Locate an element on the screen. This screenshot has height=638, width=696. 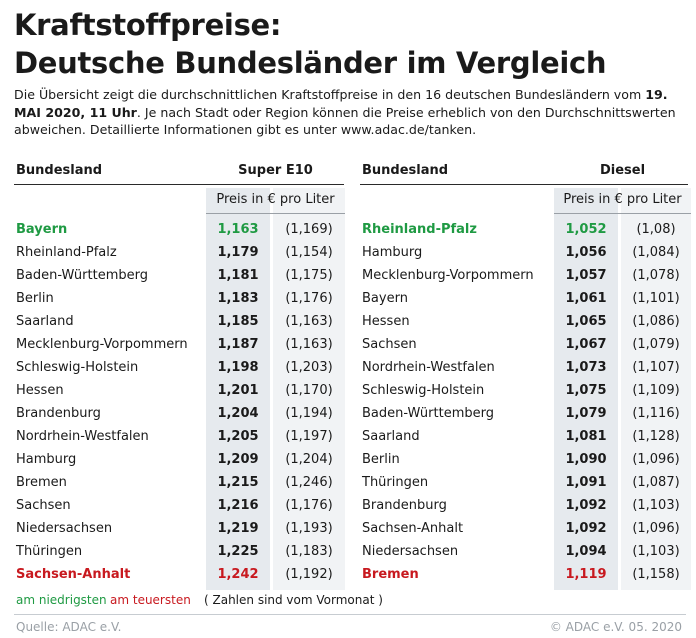
current-price: 1,183 is located at coordinates (238, 298).